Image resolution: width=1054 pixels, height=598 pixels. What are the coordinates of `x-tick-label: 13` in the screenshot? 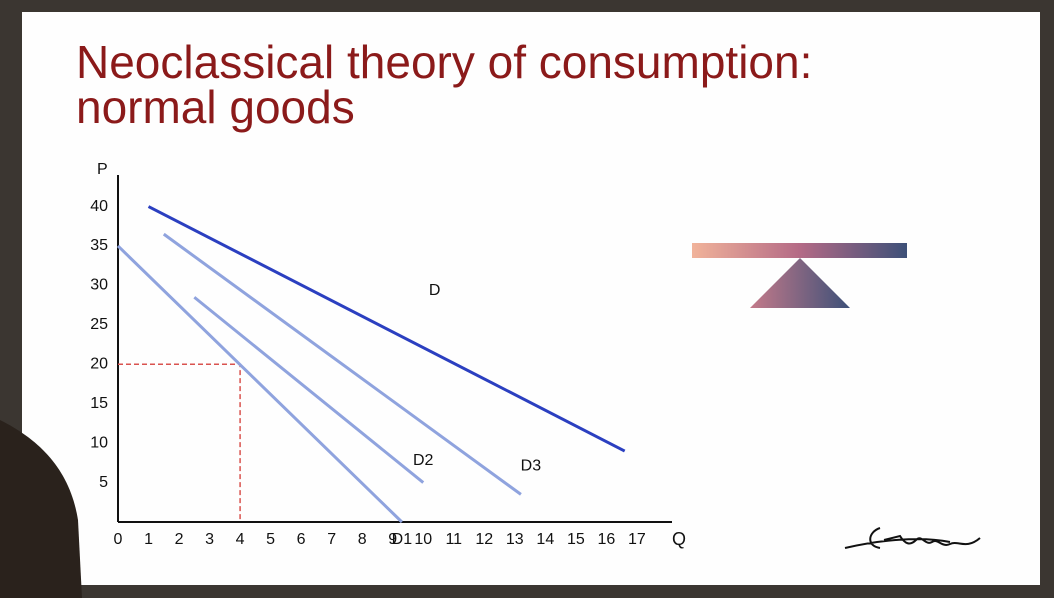 It's located at (515, 539).